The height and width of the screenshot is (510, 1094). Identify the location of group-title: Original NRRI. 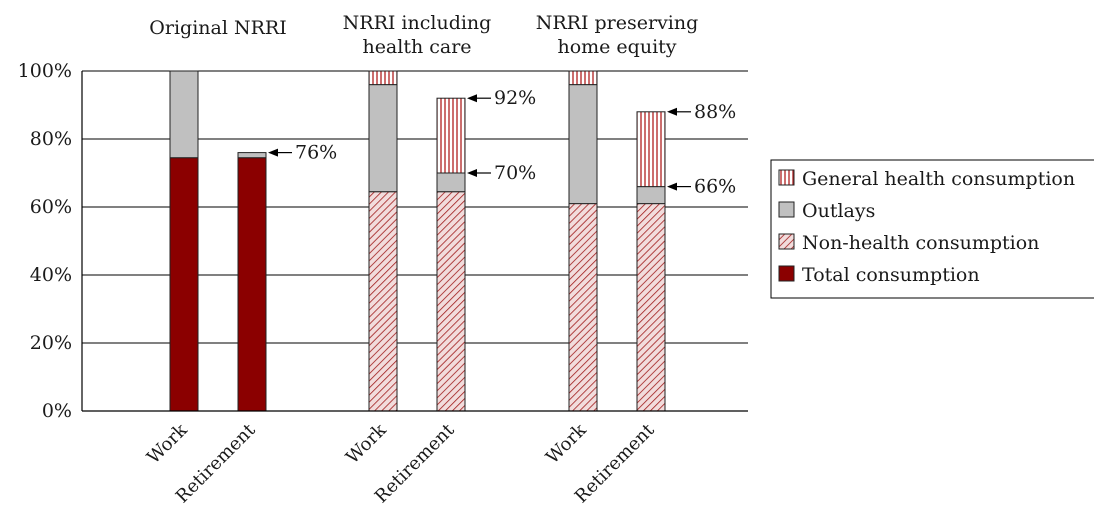
(217, 28).